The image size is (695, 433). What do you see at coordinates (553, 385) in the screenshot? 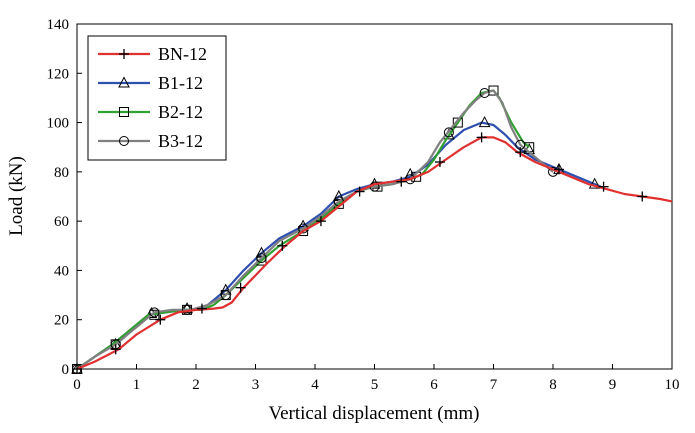
I see `x-tick-label: 8` at bounding box center [553, 385].